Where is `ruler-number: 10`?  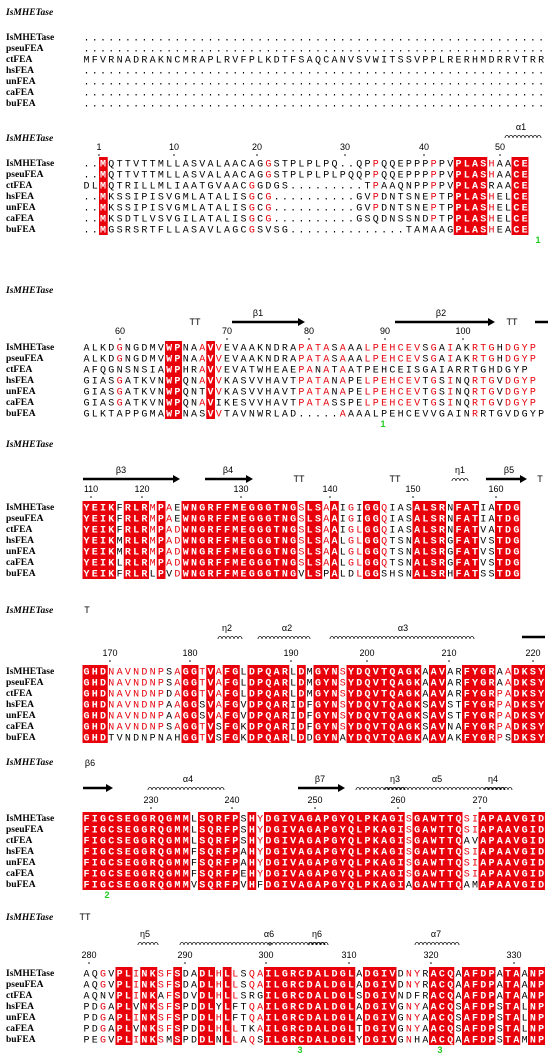
ruler-number: 10 is located at coordinates (174, 147).